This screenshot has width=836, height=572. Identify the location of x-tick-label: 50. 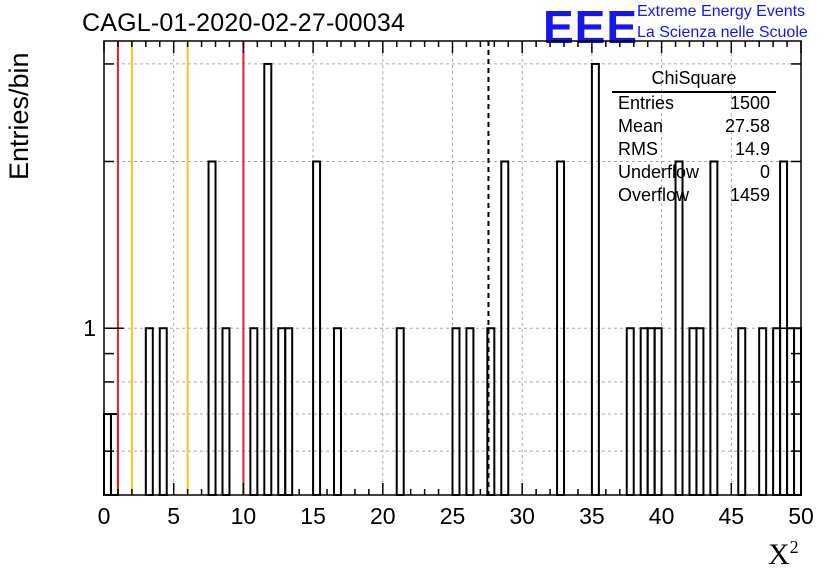
(801, 516).